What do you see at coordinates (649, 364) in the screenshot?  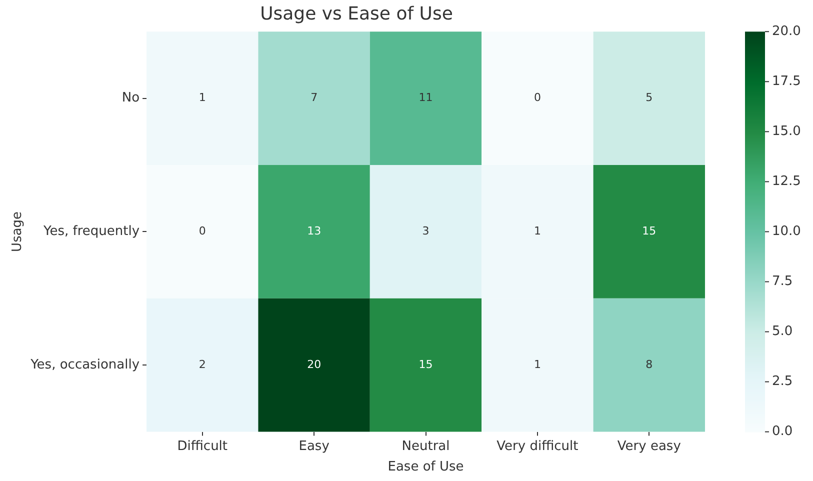 I see `data-label: 8` at bounding box center [649, 364].